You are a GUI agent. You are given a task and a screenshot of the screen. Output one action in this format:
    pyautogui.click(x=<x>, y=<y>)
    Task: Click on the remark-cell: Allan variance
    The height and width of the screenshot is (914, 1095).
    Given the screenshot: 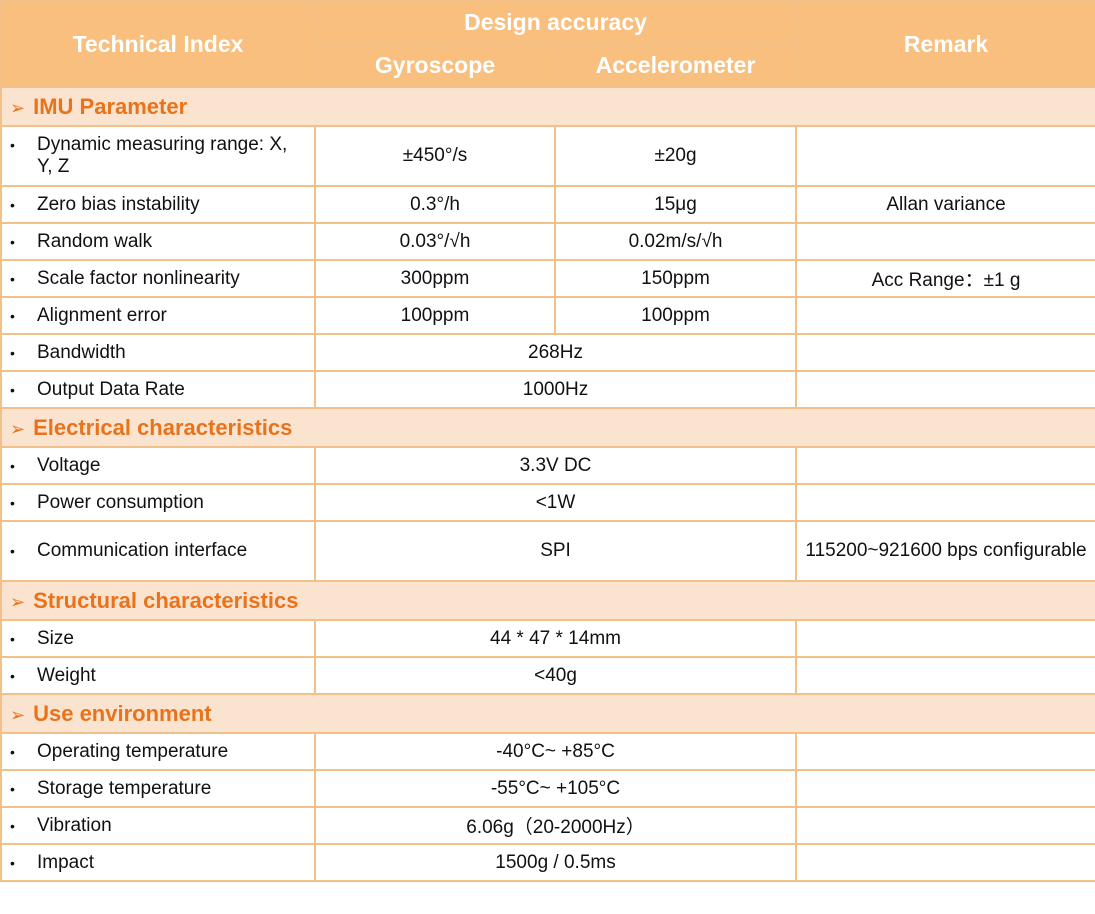 What is the action you would take?
    pyautogui.click(x=945, y=204)
    